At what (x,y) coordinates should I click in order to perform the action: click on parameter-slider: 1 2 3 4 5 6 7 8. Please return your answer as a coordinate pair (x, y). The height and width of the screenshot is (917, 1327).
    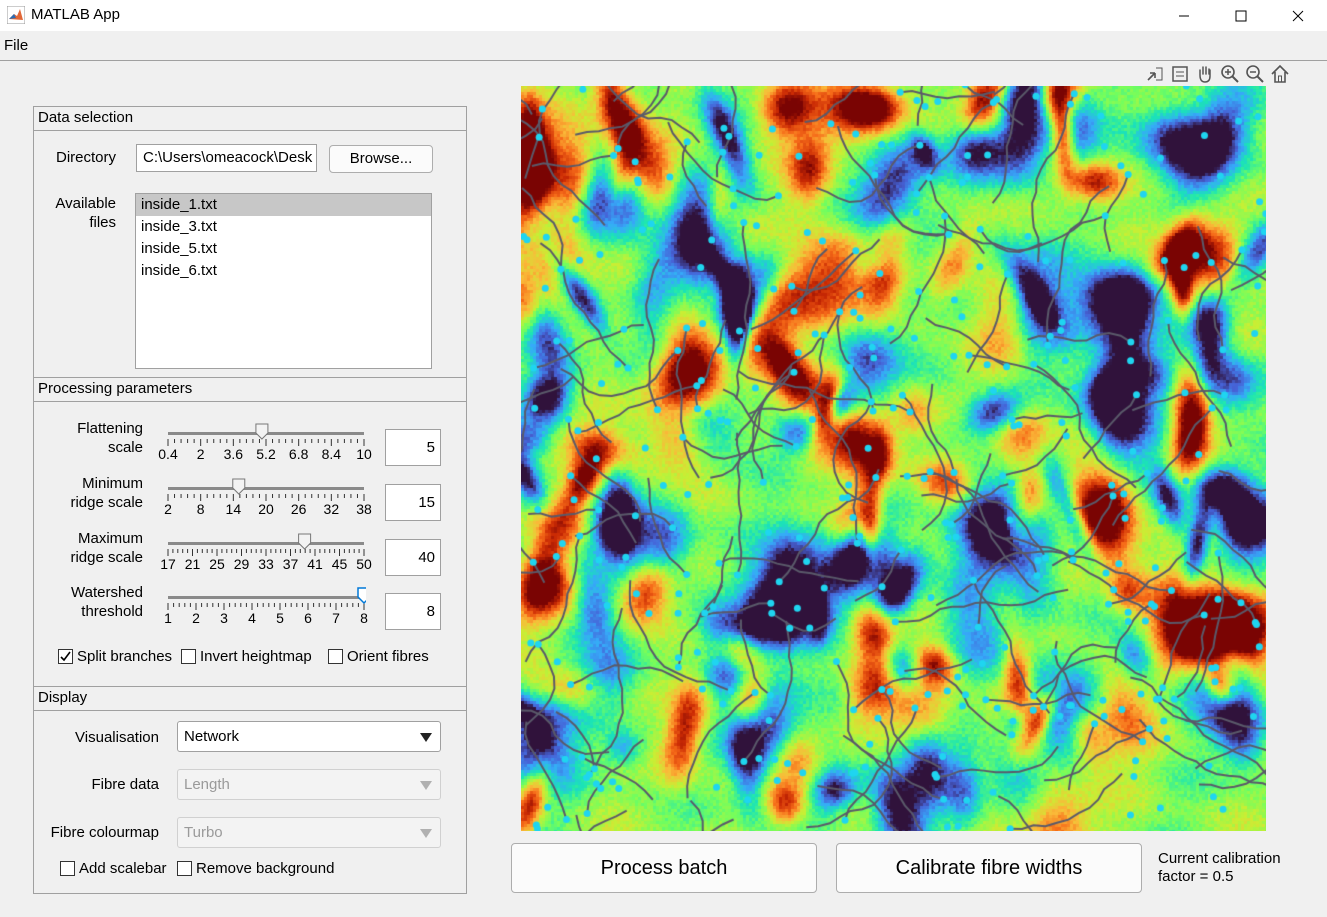
    Looking at the image, I should click on (267, 603).